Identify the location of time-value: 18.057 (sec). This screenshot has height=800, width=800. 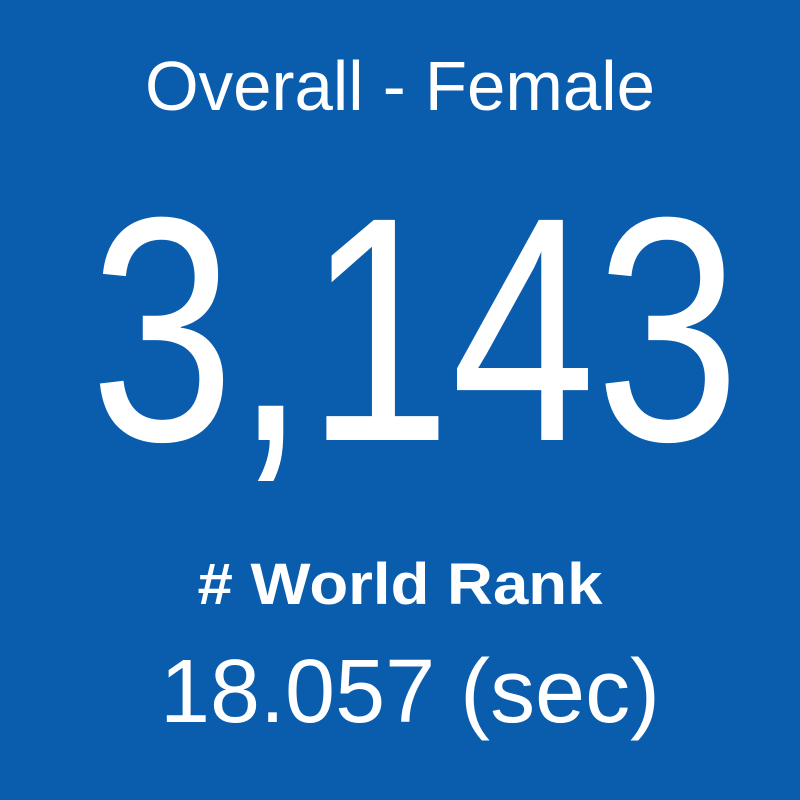
(410, 692).